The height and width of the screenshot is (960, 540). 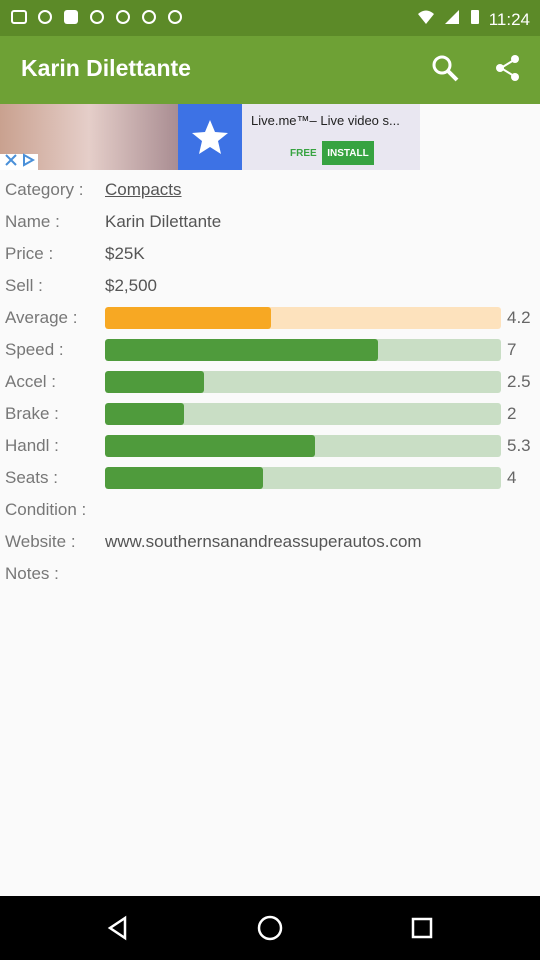 I want to click on sell-row: Sell : $2,500, so click(x=270, y=286).